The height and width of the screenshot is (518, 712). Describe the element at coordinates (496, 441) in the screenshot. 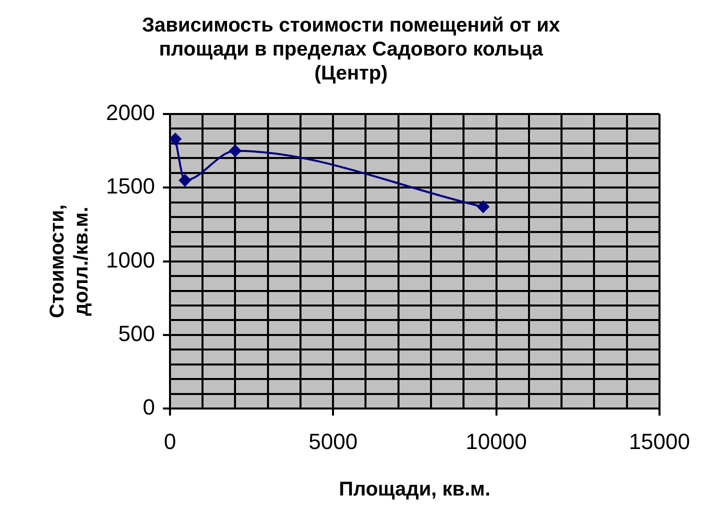

I see `x-tick-label: 10000` at that location.